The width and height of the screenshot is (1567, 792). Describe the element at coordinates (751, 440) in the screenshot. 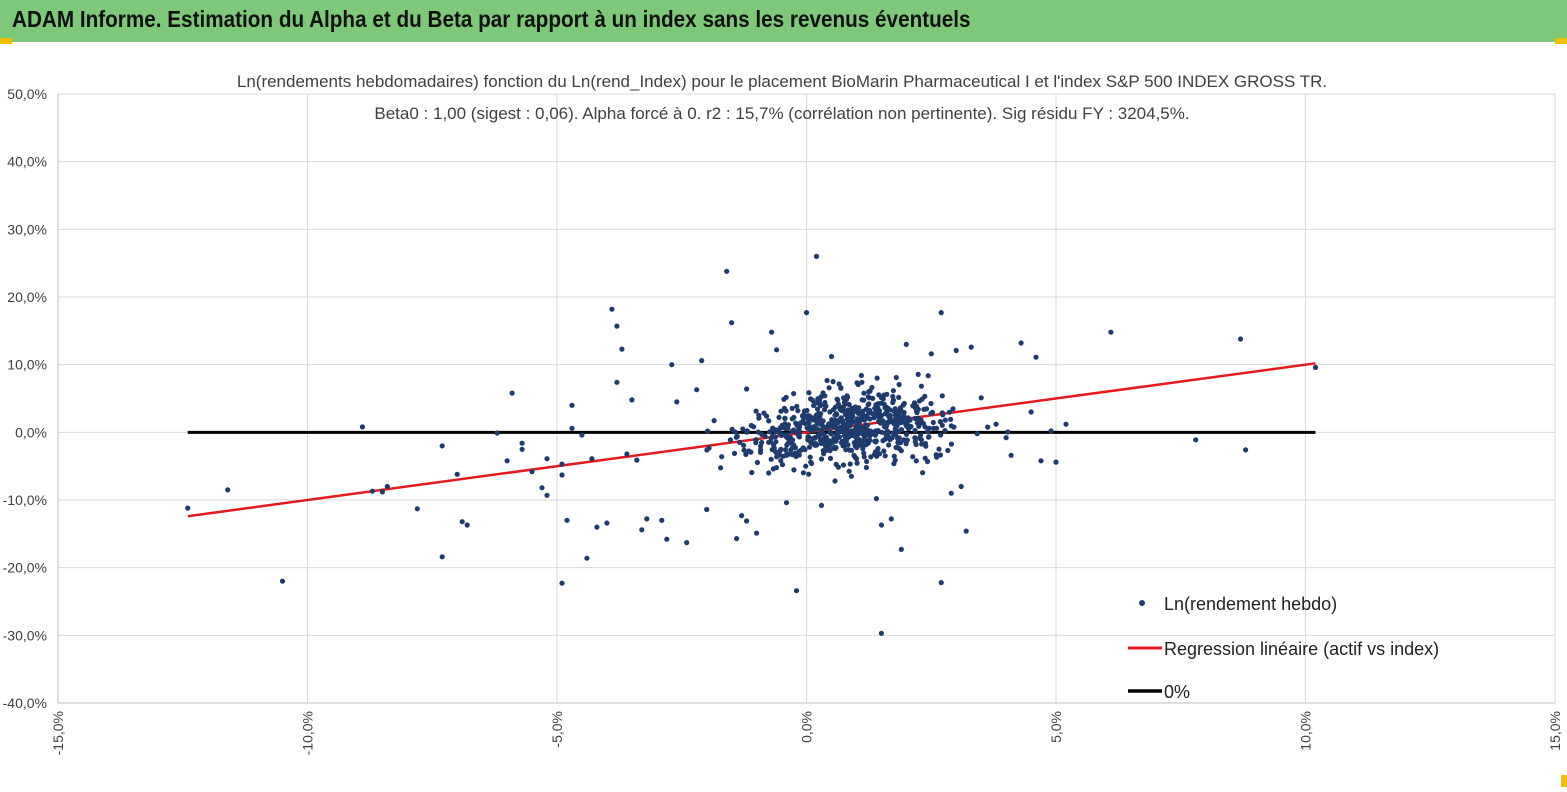

I see `series-lines` at that location.